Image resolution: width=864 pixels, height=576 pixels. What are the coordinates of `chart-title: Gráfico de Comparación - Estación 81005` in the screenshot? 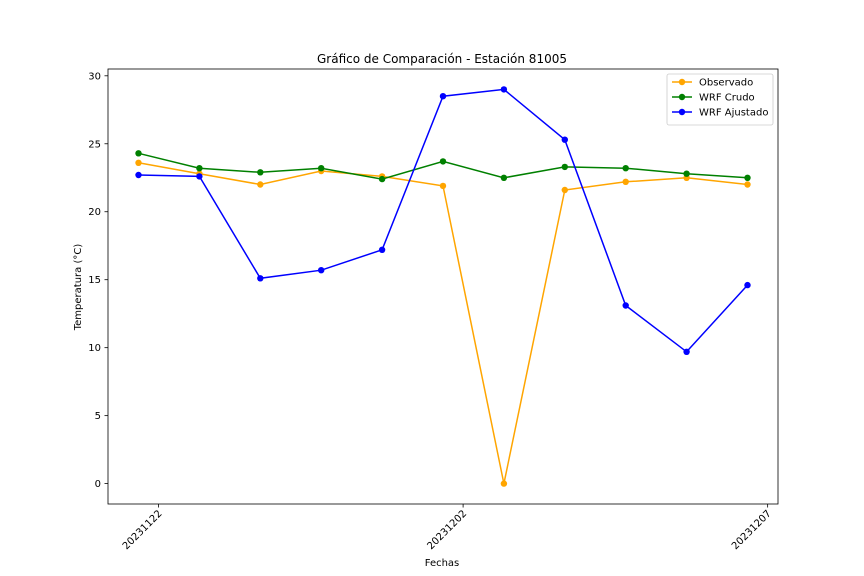 It's located at (442, 59).